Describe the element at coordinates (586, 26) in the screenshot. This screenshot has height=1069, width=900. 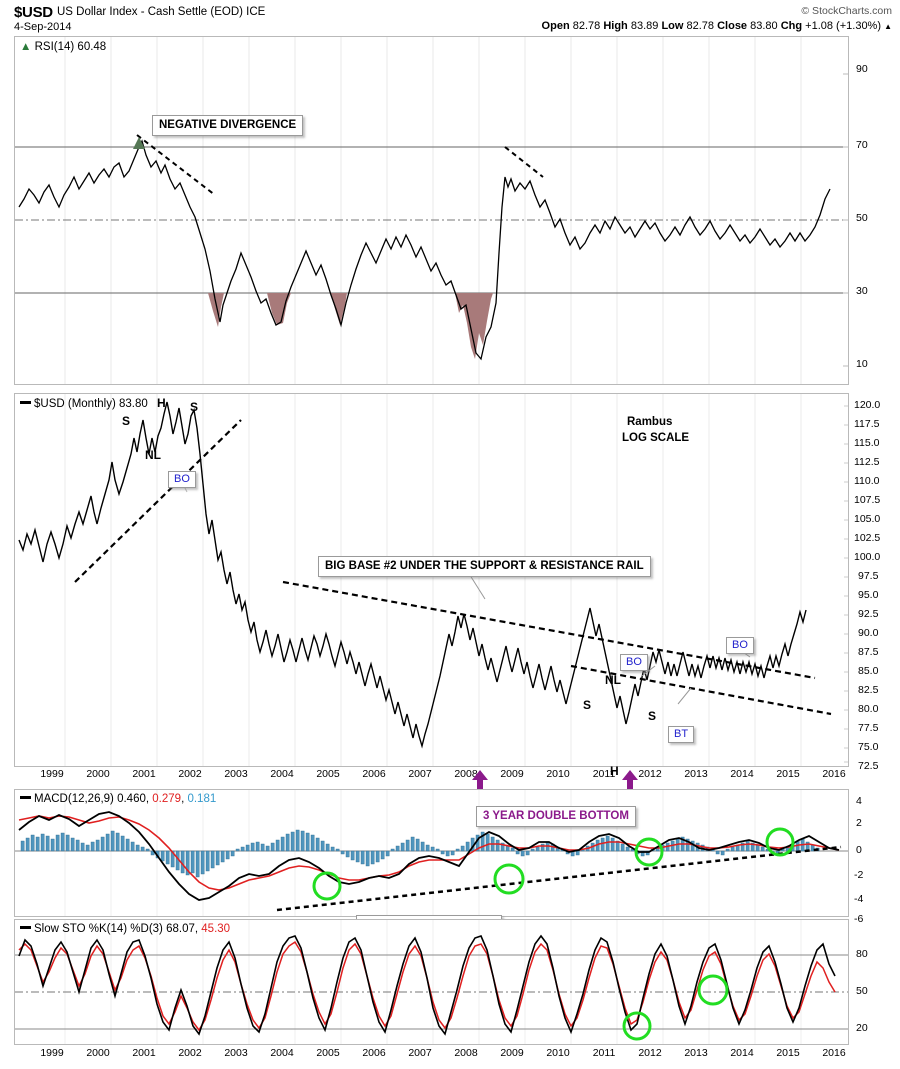
I see `open-value: 82.78` at that location.